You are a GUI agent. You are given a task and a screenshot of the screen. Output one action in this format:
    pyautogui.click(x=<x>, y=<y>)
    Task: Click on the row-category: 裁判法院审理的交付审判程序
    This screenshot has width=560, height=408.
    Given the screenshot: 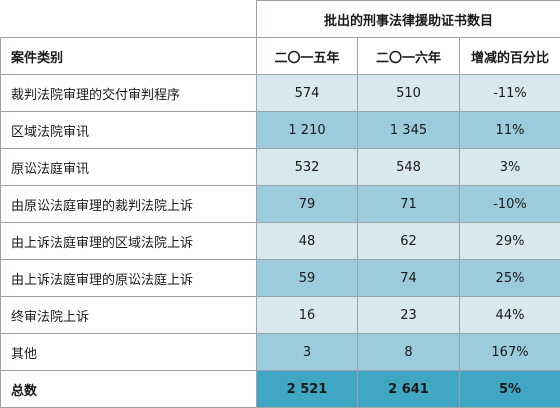 What is the action you would take?
    pyautogui.click(x=129, y=93)
    